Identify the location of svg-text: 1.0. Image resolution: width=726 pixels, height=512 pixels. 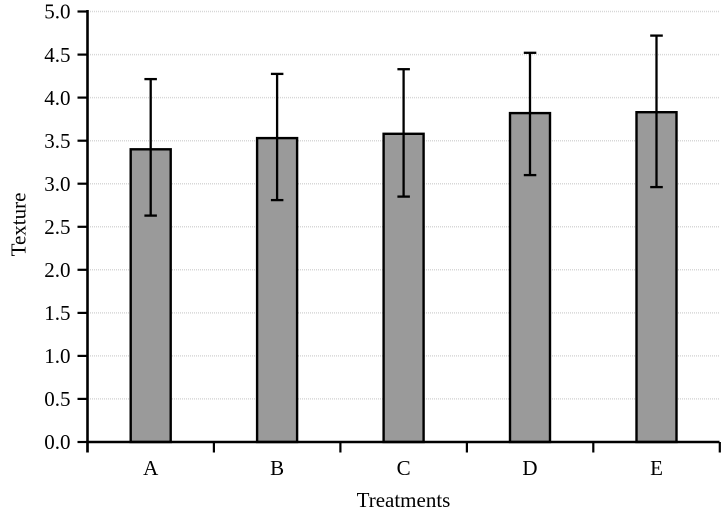
(57, 356).